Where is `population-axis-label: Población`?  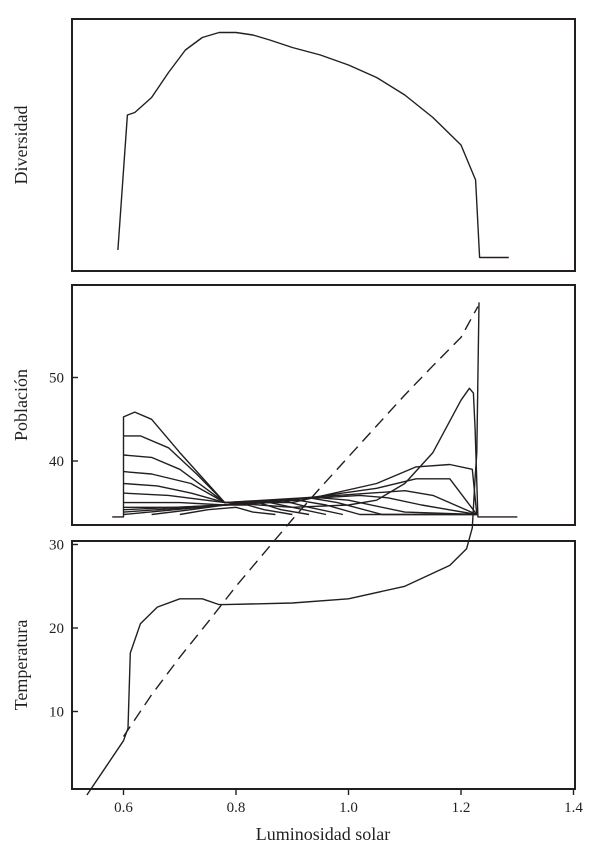 population-axis-label: Población is located at coordinates (21, 405).